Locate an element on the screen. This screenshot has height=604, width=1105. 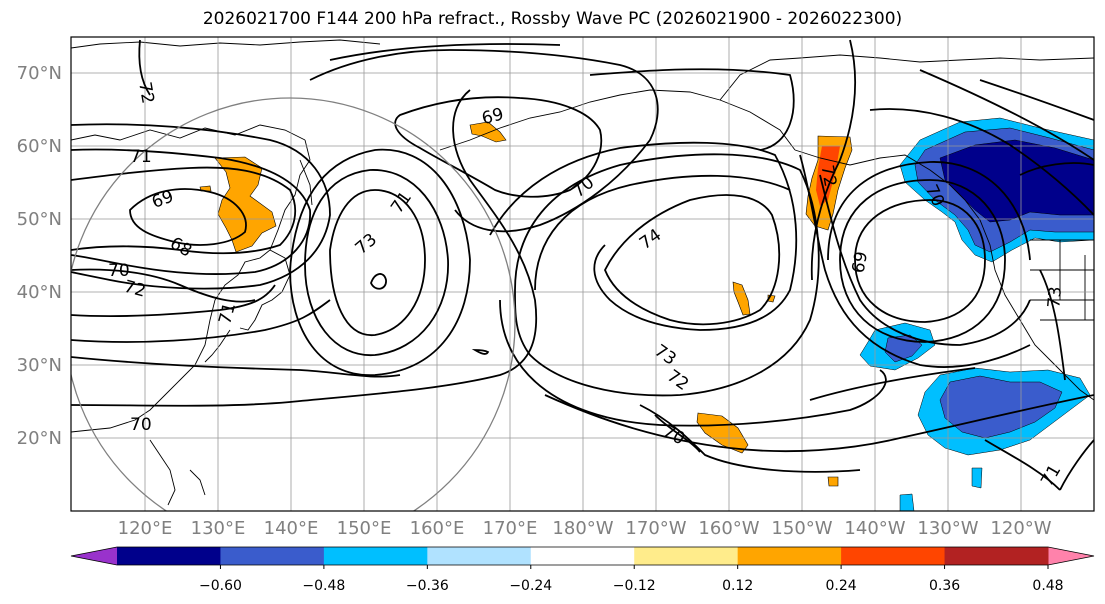
lon-label: 160°W is located at coordinates (728, 528).